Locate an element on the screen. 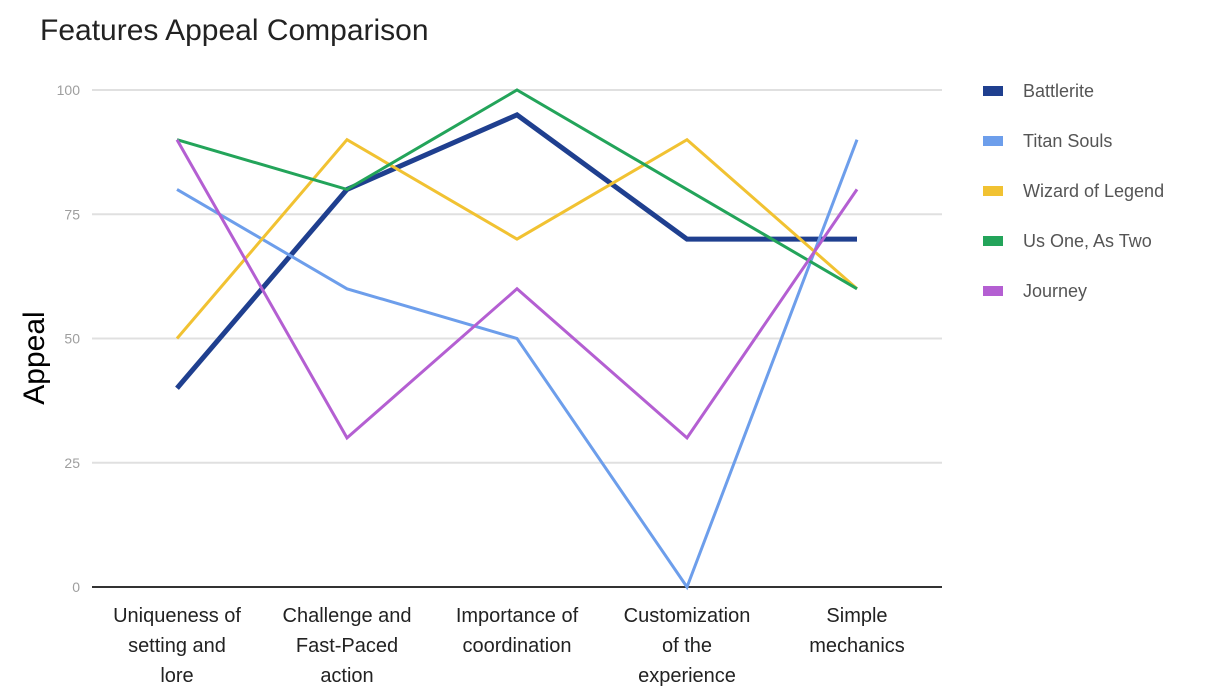  legend-label: Us One, As Two is located at coordinates (1087, 241).